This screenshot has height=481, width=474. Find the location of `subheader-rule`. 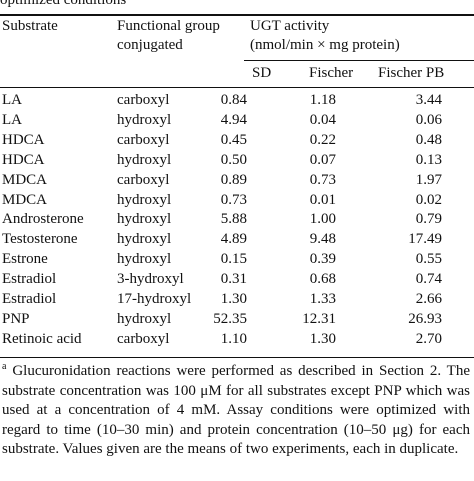

subheader-rule is located at coordinates (359, 60).